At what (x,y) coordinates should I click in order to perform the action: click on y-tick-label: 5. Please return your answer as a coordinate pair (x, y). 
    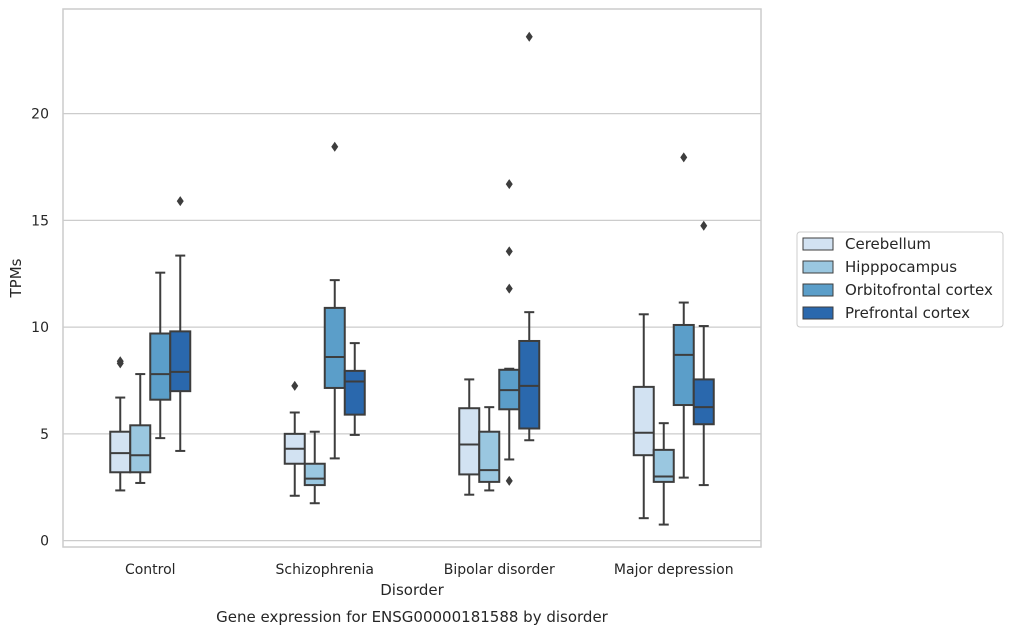
    Looking at the image, I should click on (44, 435).